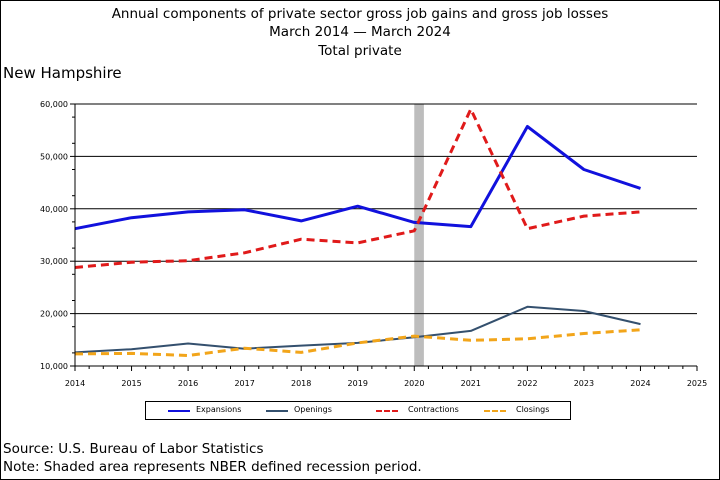 The height and width of the screenshot is (480, 720). Describe the element at coordinates (527, 383) in the screenshot. I see `x-tick-label: 2022` at that location.